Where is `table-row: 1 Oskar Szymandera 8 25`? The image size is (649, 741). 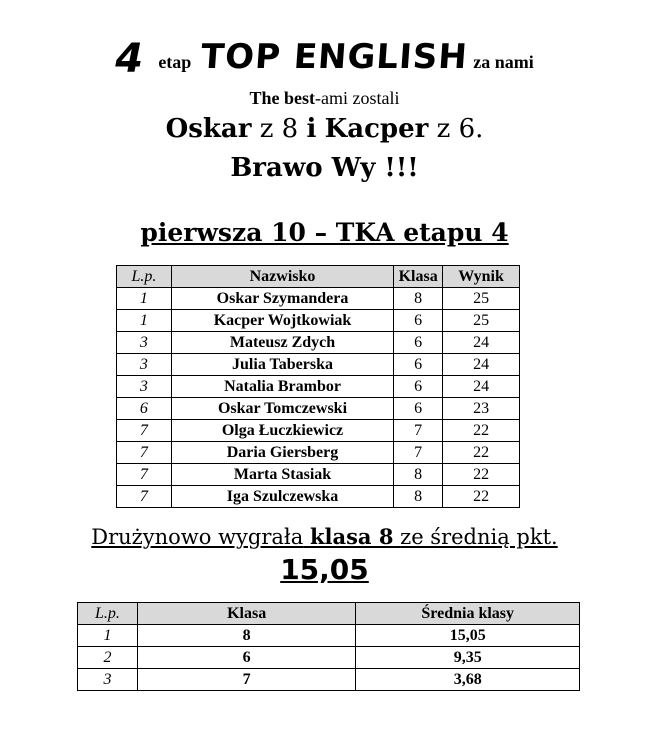 table-row: 1 Oskar Szymandera 8 25 is located at coordinates (318, 298).